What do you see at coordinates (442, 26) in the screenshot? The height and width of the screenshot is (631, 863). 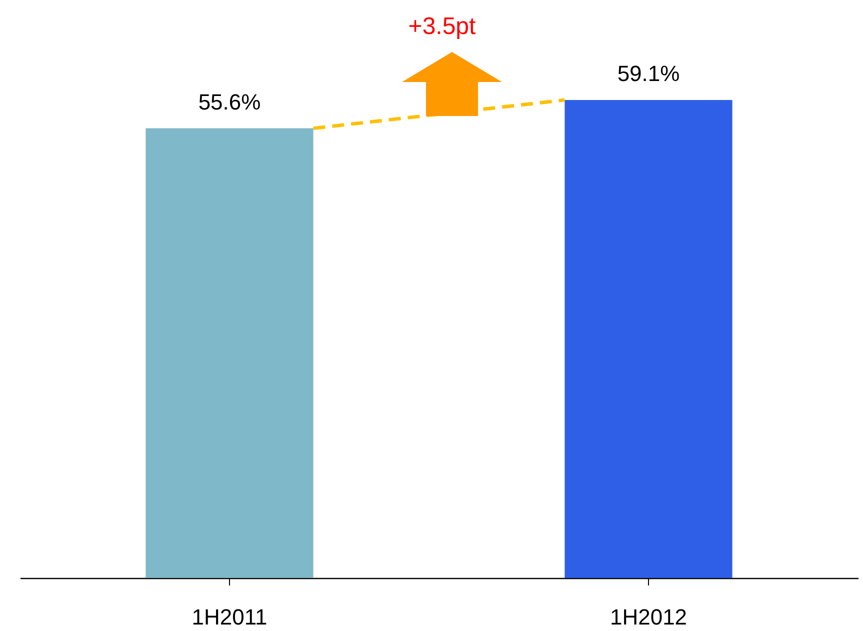 I see `text: +3.5pt` at bounding box center [442, 26].